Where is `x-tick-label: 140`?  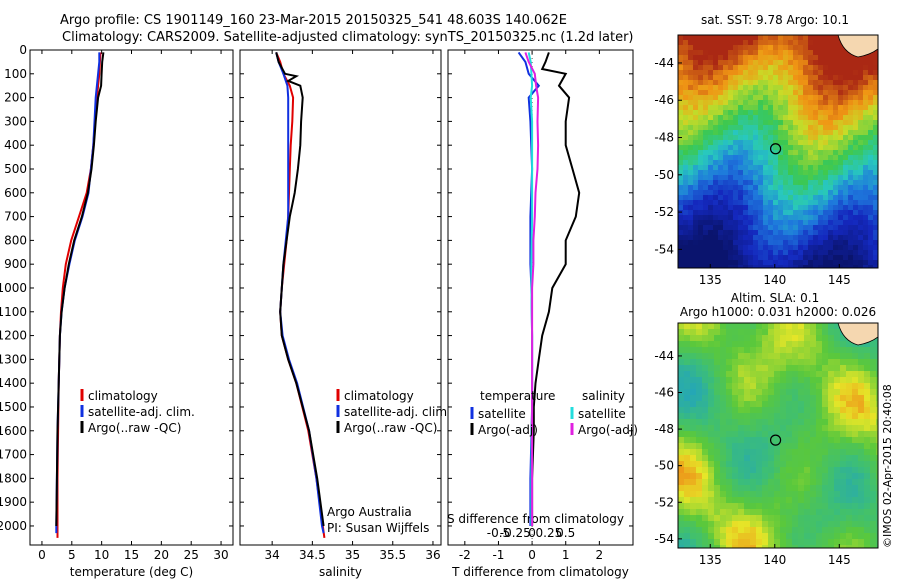 x-tick-label: 140 is located at coordinates (774, 560).